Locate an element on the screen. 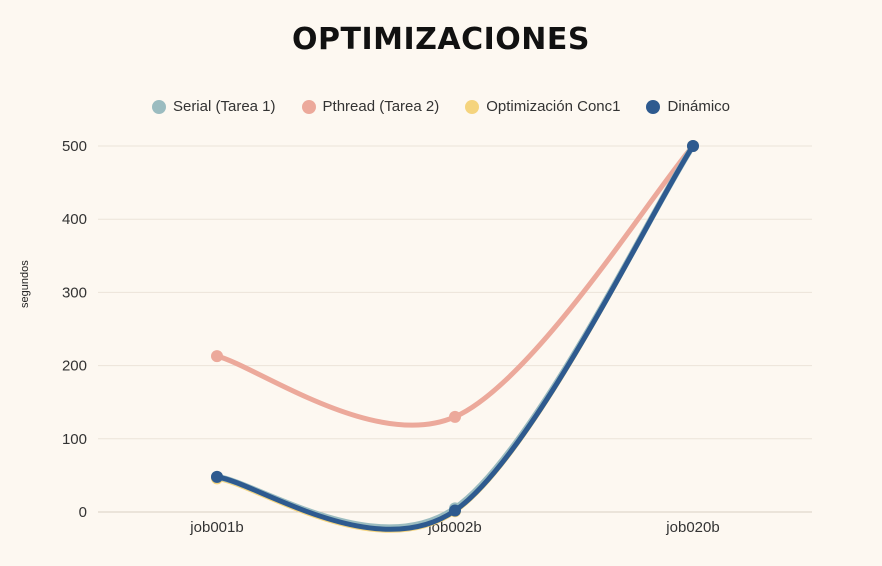 The height and width of the screenshot is (566, 882). y-tick-label: 0 is located at coordinates (83, 512).